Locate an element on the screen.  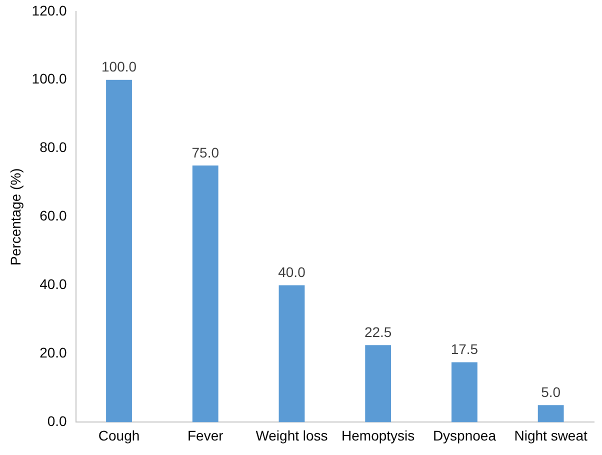
data-label: 5.0 is located at coordinates (551, 392).